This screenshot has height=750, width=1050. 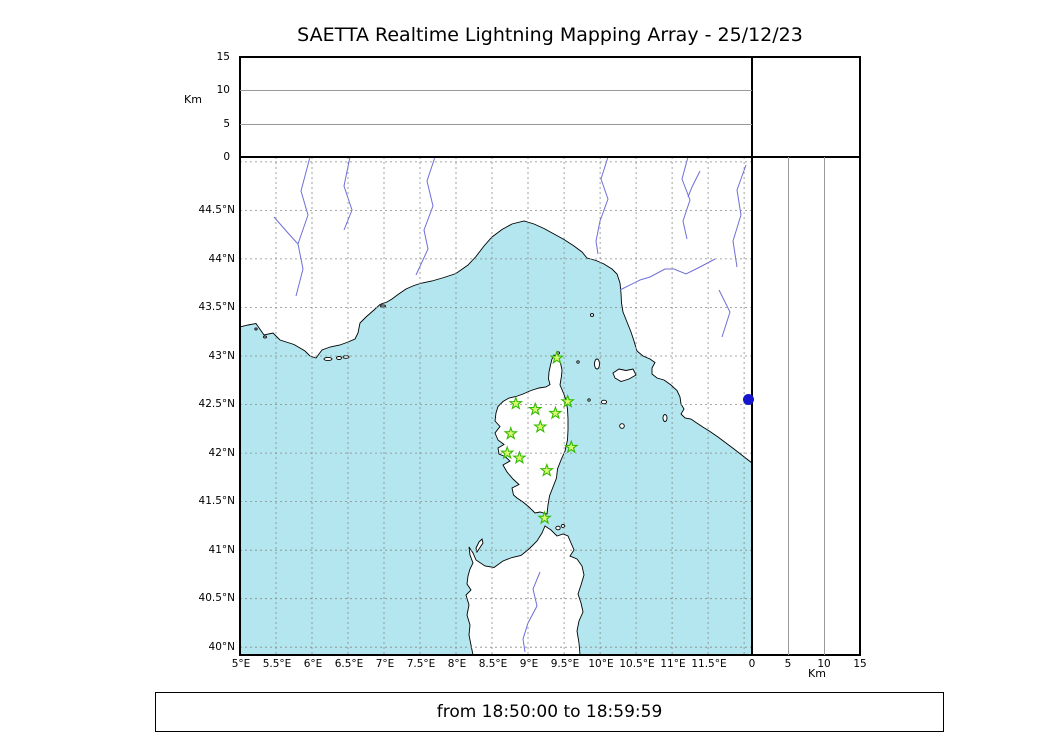 What do you see at coordinates (624, 375) in the screenshot?
I see `island-elba` at bounding box center [624, 375].